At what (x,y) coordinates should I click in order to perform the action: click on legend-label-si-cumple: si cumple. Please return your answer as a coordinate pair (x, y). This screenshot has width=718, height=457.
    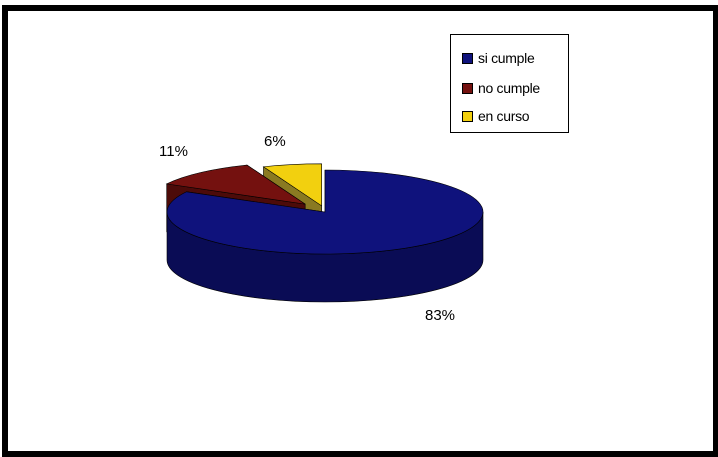
    Looking at the image, I should click on (506, 58).